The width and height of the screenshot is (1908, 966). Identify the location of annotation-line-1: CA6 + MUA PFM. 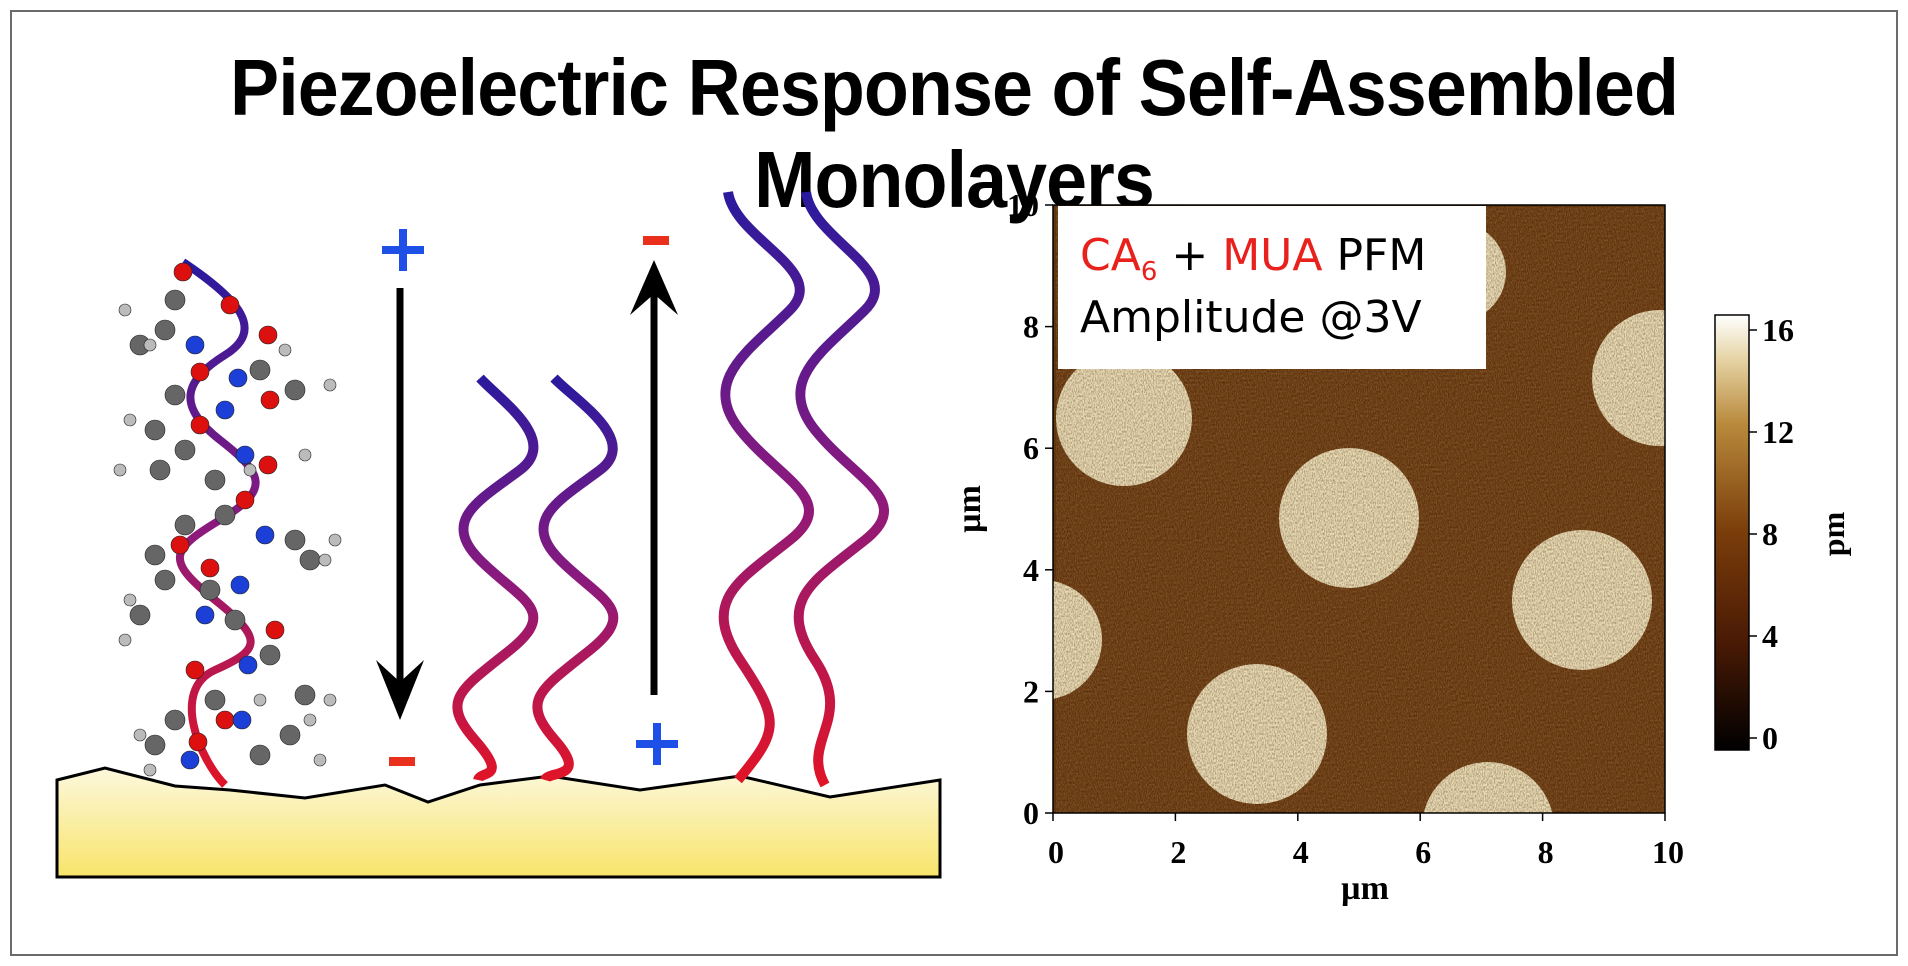
(1253, 258).